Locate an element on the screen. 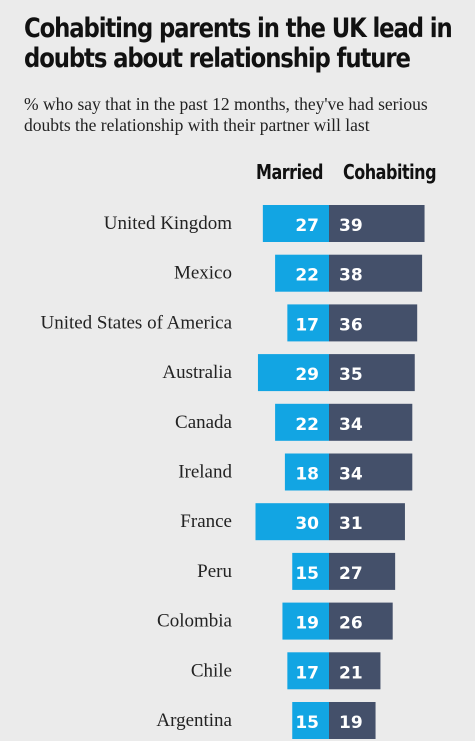 The width and height of the screenshot is (475, 741). category-label: Colombia is located at coordinates (195, 621).